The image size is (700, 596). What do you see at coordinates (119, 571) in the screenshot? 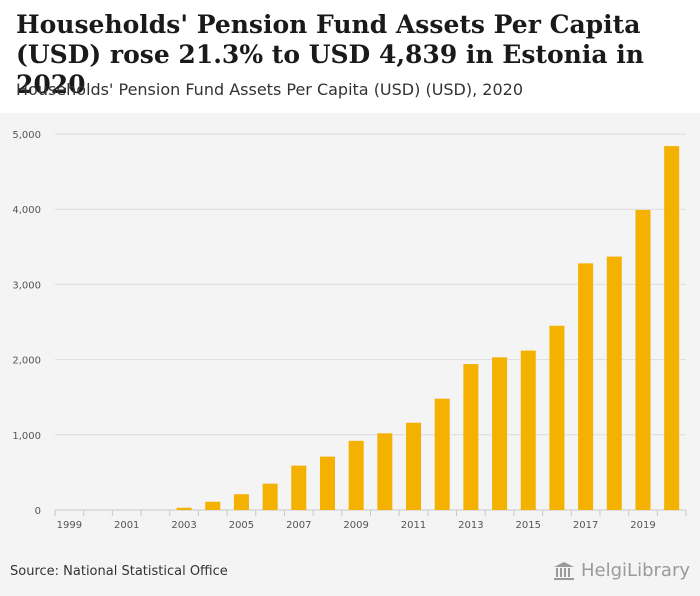
I see `source-note: Source: National Statistical Office` at bounding box center [119, 571].